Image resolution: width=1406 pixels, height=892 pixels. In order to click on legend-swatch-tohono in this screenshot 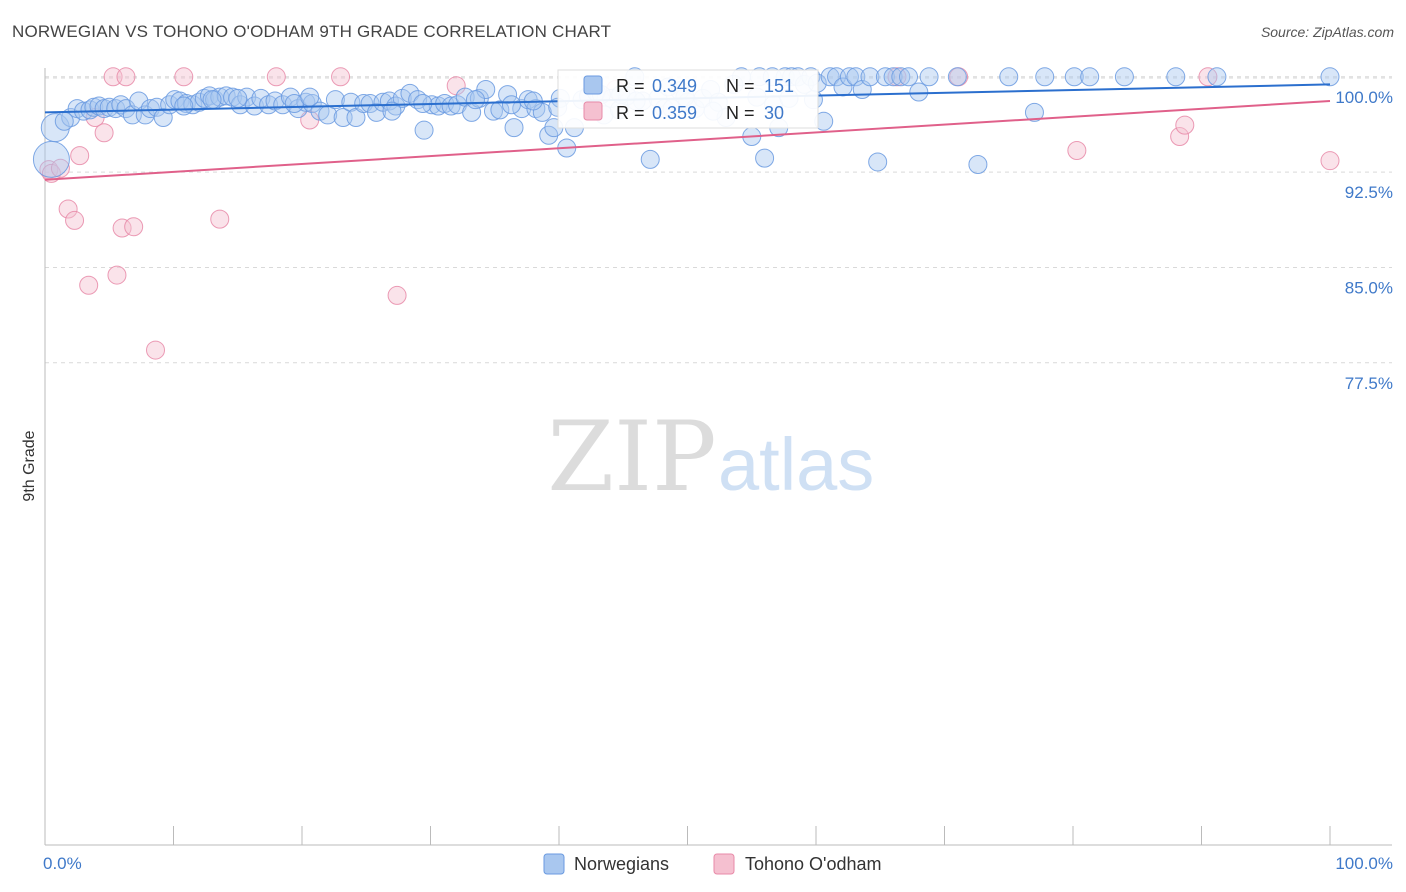, I will do `click(724, 864)`.